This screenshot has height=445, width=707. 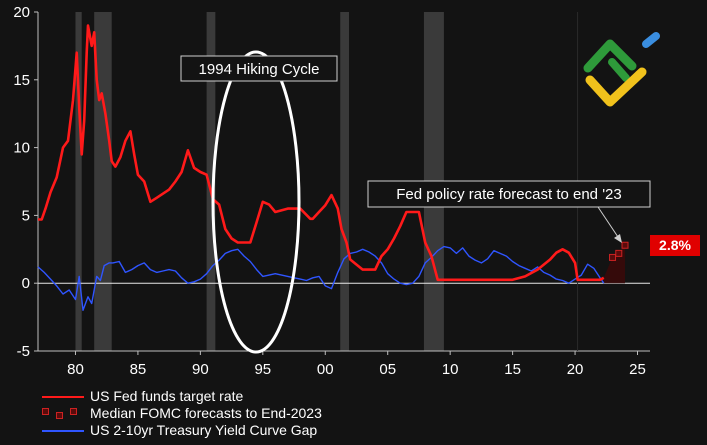 What do you see at coordinates (651, 40) in the screenshot?
I see `logo-blue-stroke` at bounding box center [651, 40].